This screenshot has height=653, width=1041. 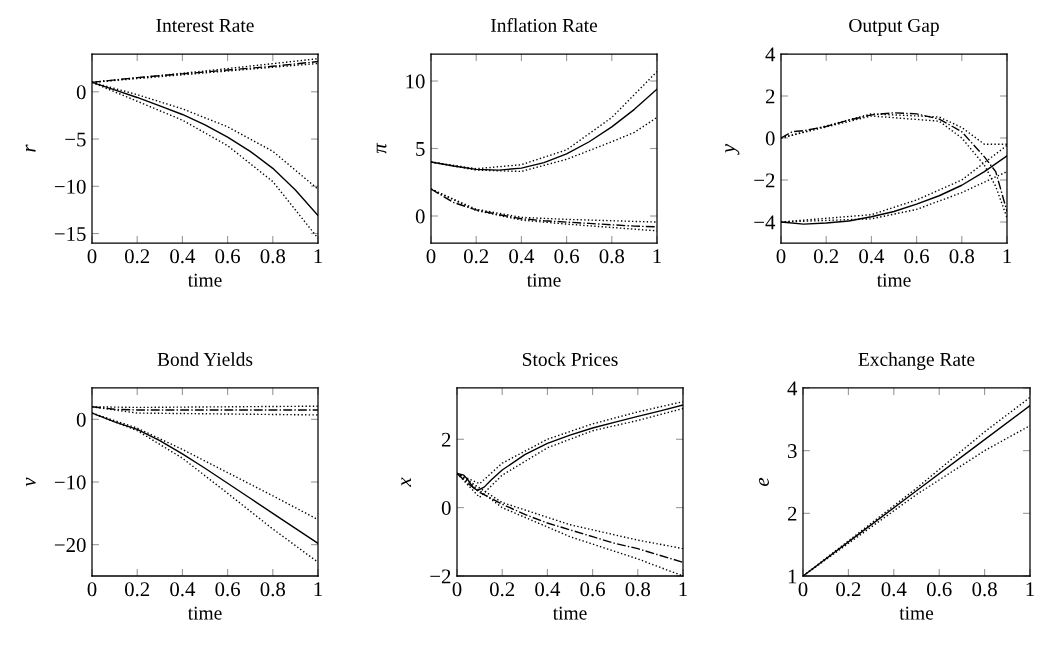 I want to click on chart-title: Bond Yields, so click(x=205, y=359).